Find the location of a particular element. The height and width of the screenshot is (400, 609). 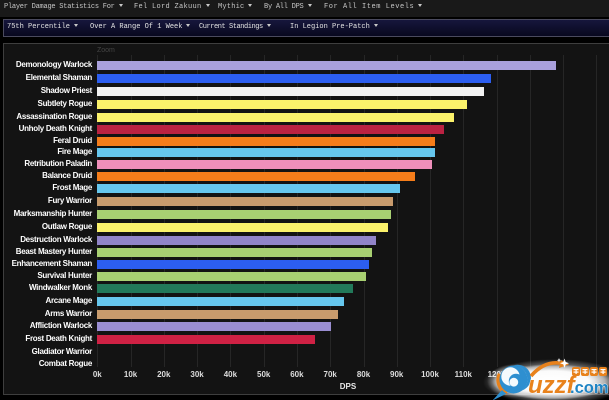

svg-text: .com is located at coordinates (589, 388).